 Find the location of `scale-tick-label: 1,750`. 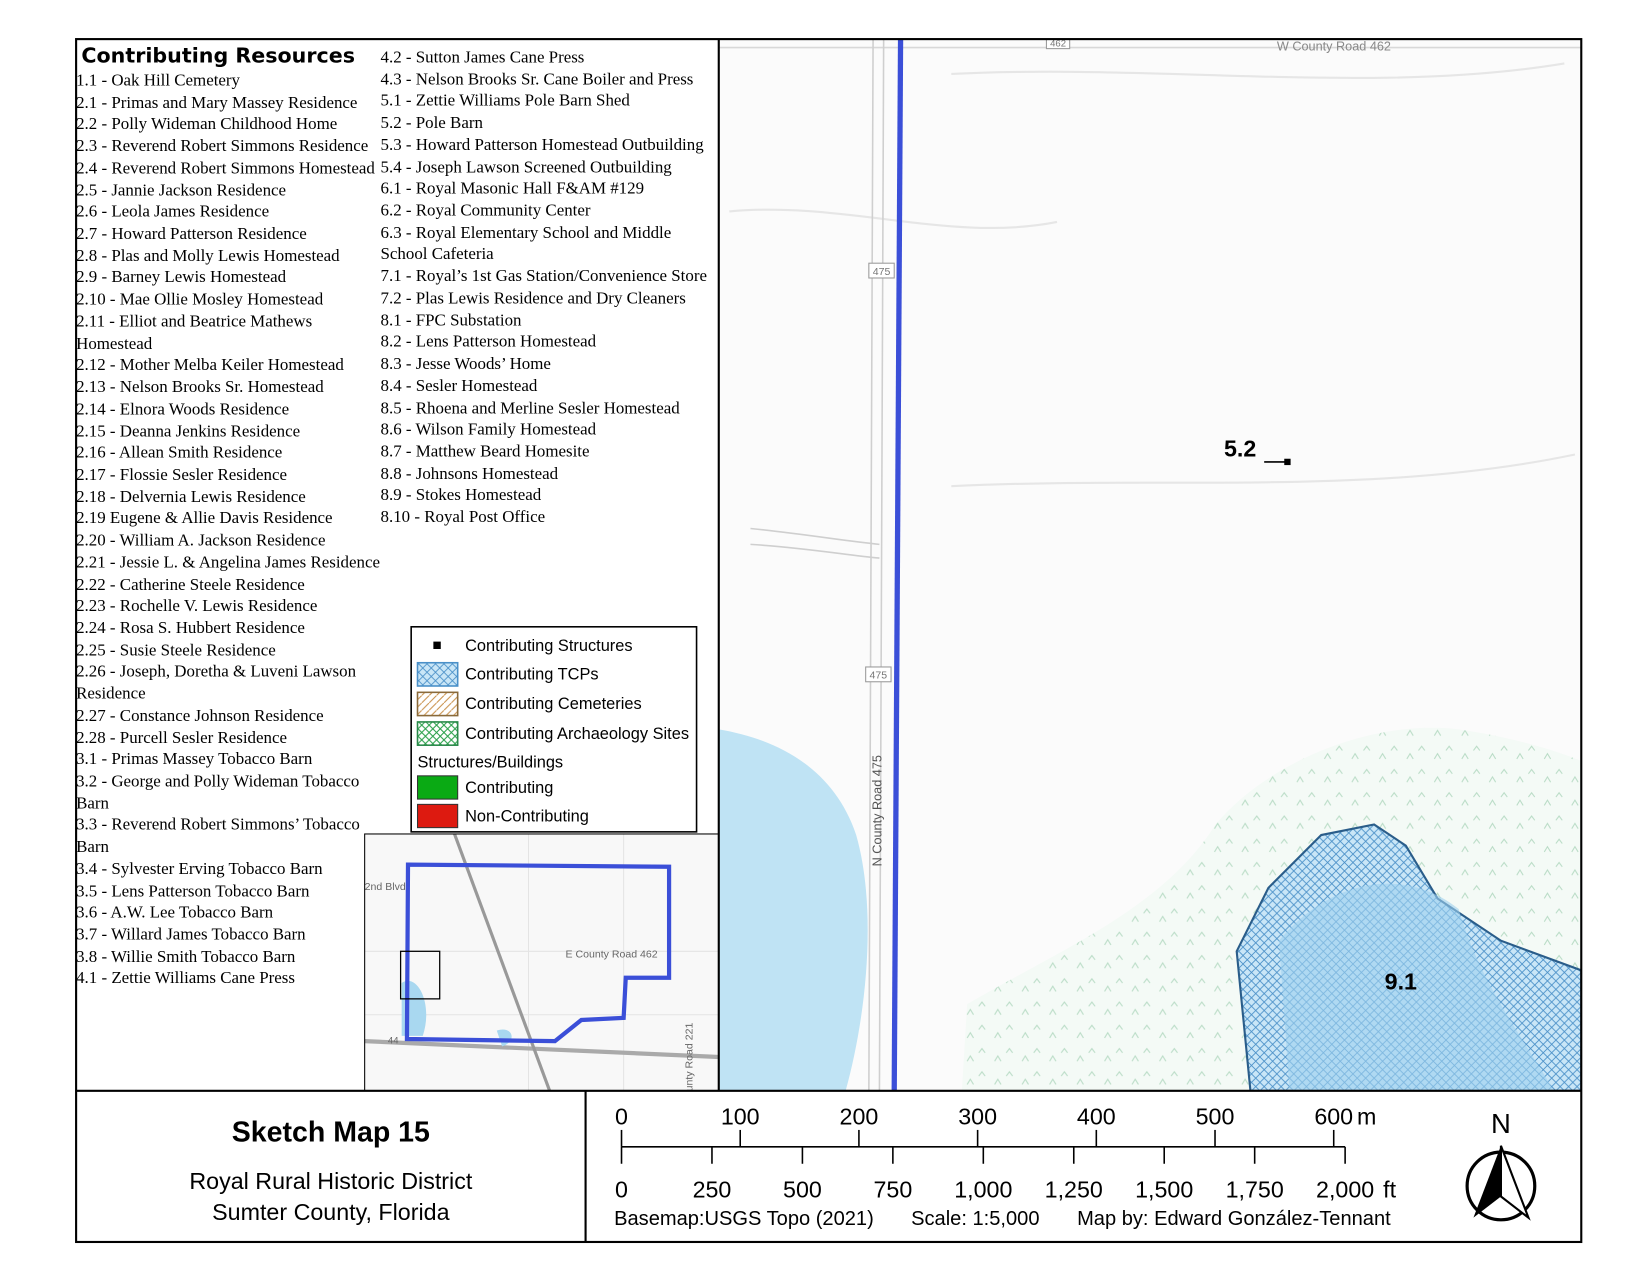

scale-tick-label: 1,750 is located at coordinates (1255, 1190).